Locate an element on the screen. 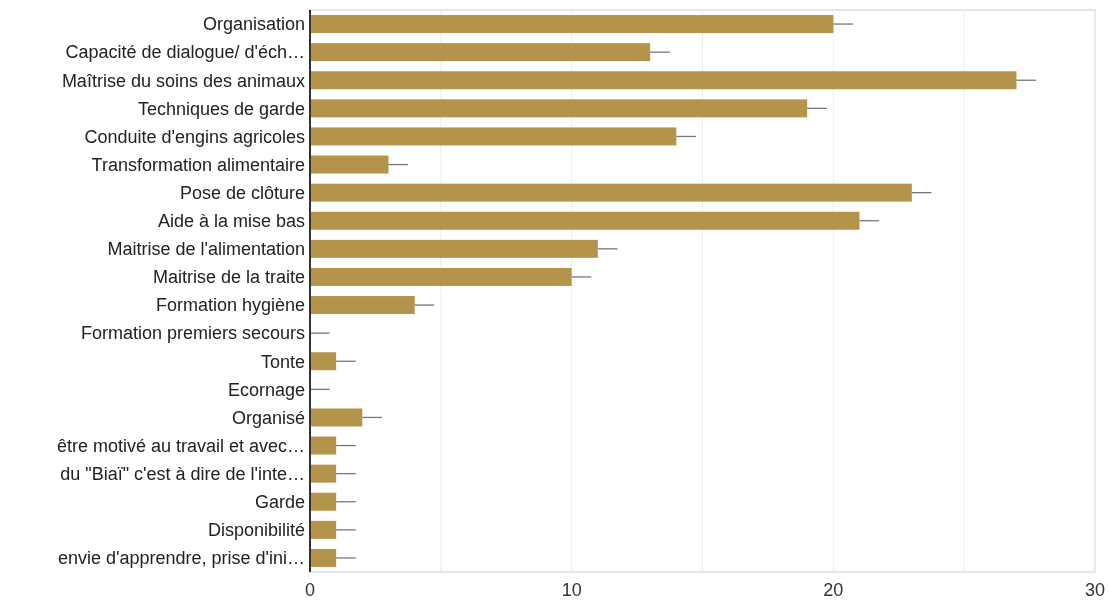 The width and height of the screenshot is (1109, 606). y-tick-label: Maitrise de l'alimentation is located at coordinates (206, 249).